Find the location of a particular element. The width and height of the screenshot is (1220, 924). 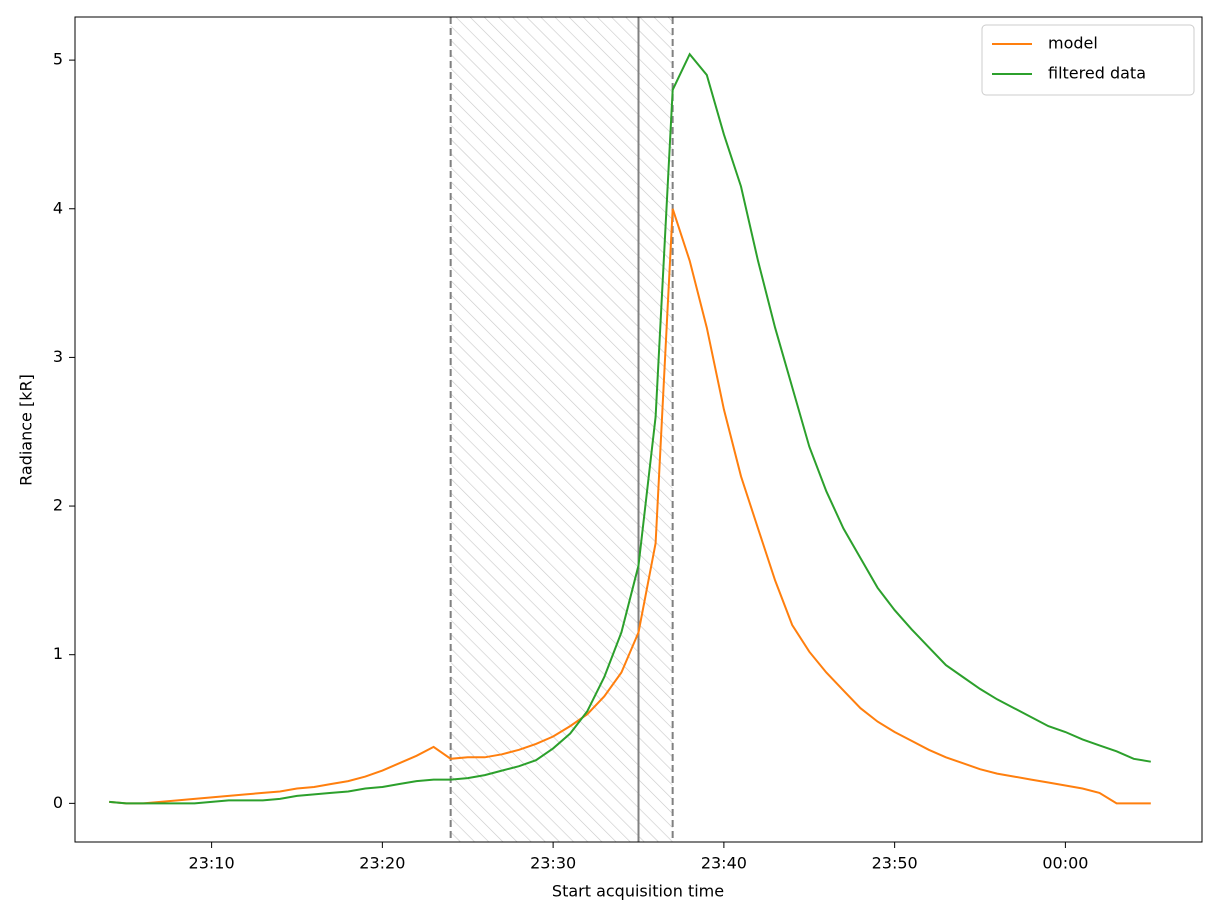

x-tick-label: 23:20 is located at coordinates (382, 863).